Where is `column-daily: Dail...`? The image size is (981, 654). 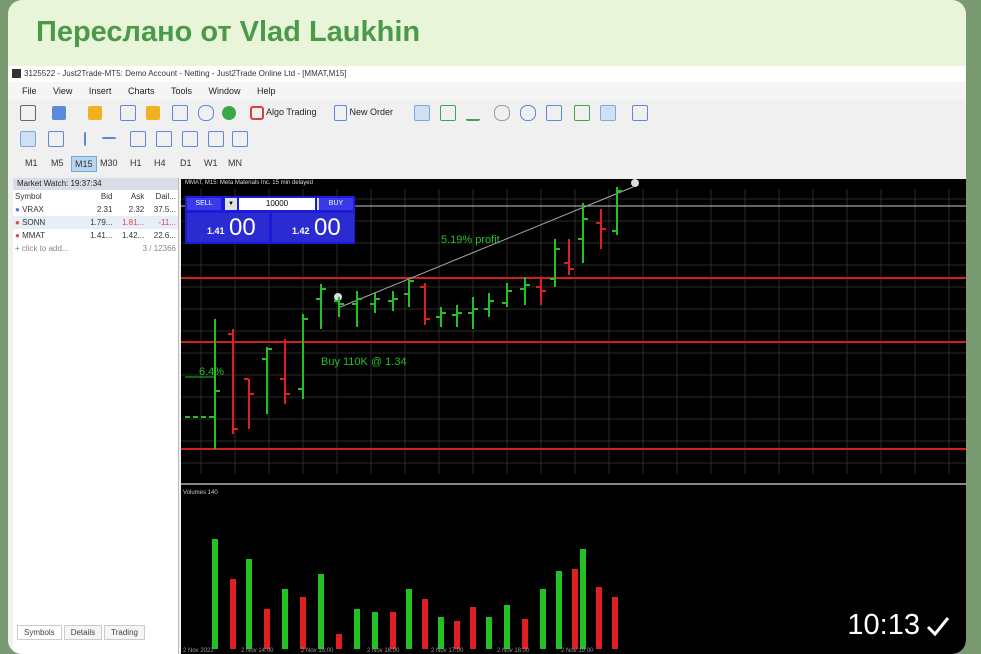 column-daily: Dail... is located at coordinates (165, 196).